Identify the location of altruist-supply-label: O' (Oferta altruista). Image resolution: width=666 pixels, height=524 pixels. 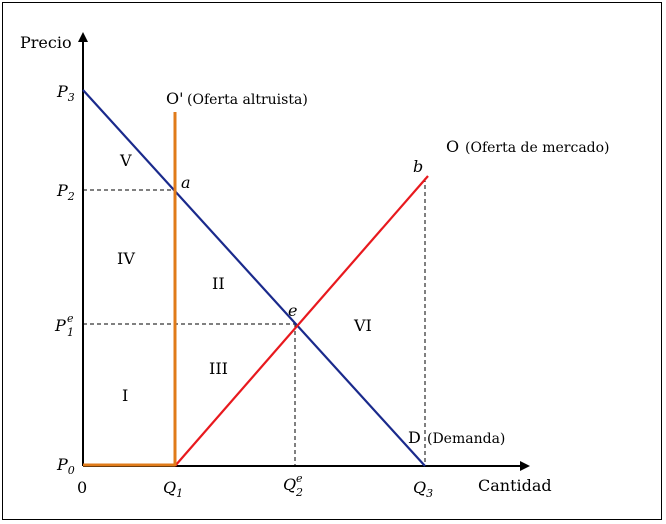
(237, 98).